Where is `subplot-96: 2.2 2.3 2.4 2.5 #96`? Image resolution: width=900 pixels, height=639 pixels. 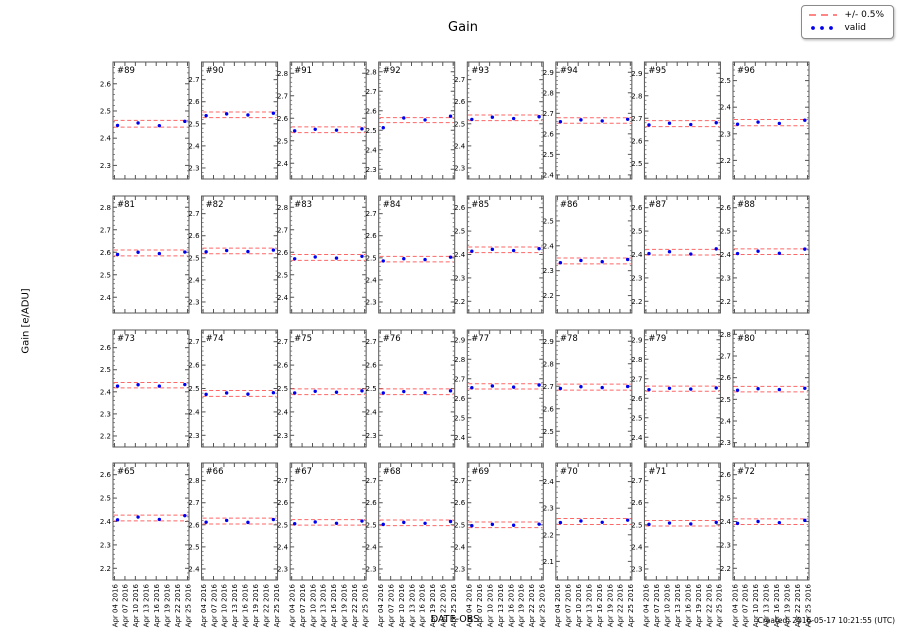 subplot-96: 2.2 2.3 2.4 2.5 #96 is located at coordinates (765, 120).